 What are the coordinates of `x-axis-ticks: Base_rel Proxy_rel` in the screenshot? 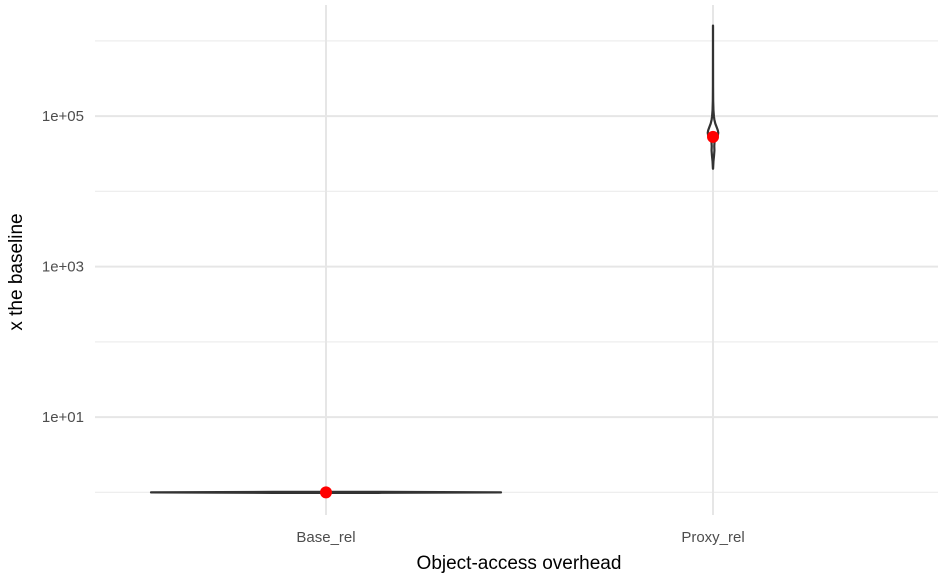 It's located at (520, 537).